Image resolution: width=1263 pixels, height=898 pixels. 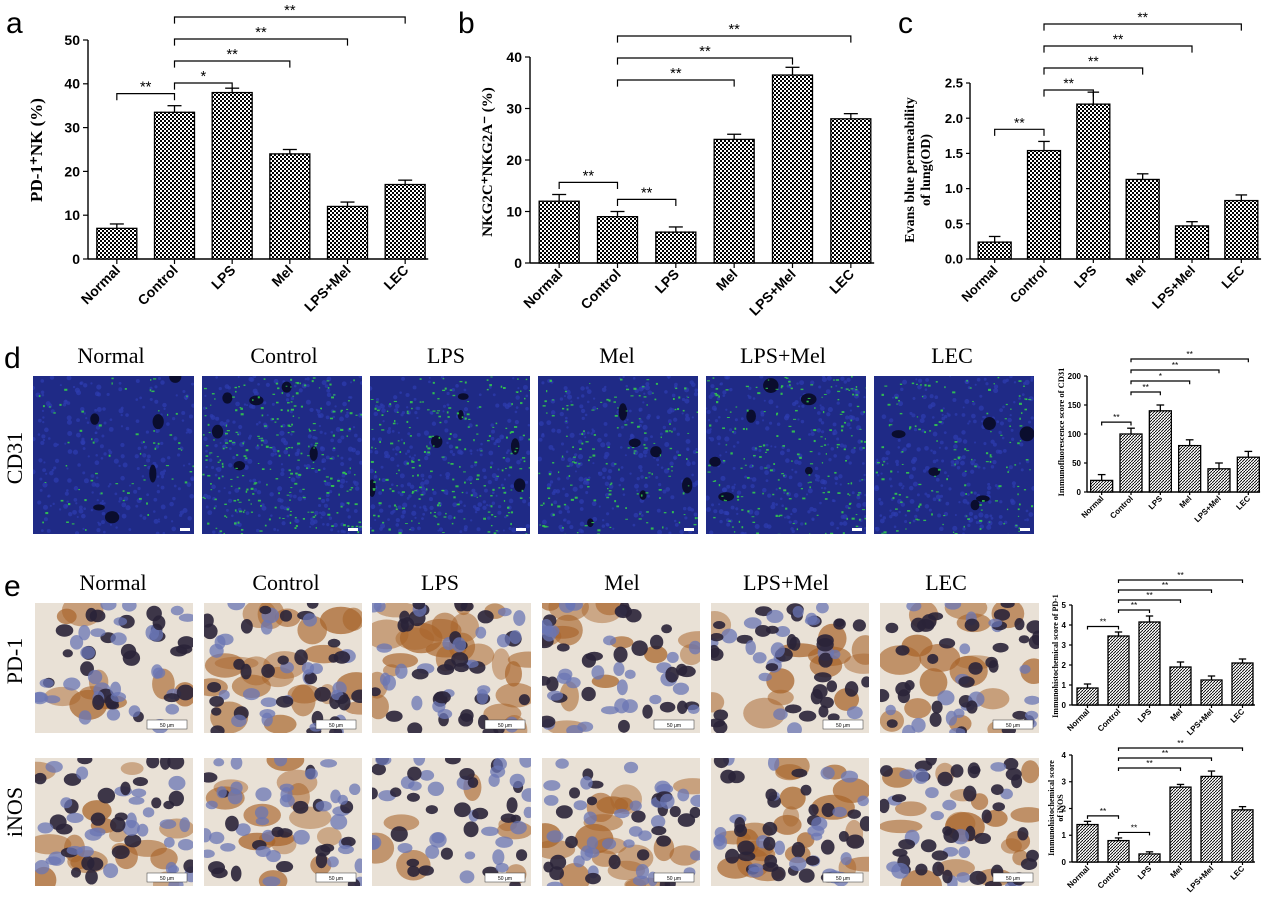 I want to click on micrographs-pd1: 50 μm 50 μm 50 μm 50 μm 50 μm 50 μm, so click(x=537, y=668).